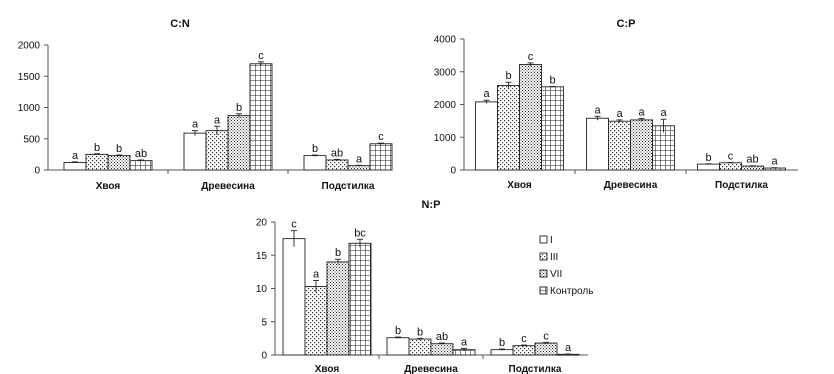 The image size is (834, 374). Describe the element at coordinates (431, 205) in the screenshot. I see `chart-title: N:P` at that location.